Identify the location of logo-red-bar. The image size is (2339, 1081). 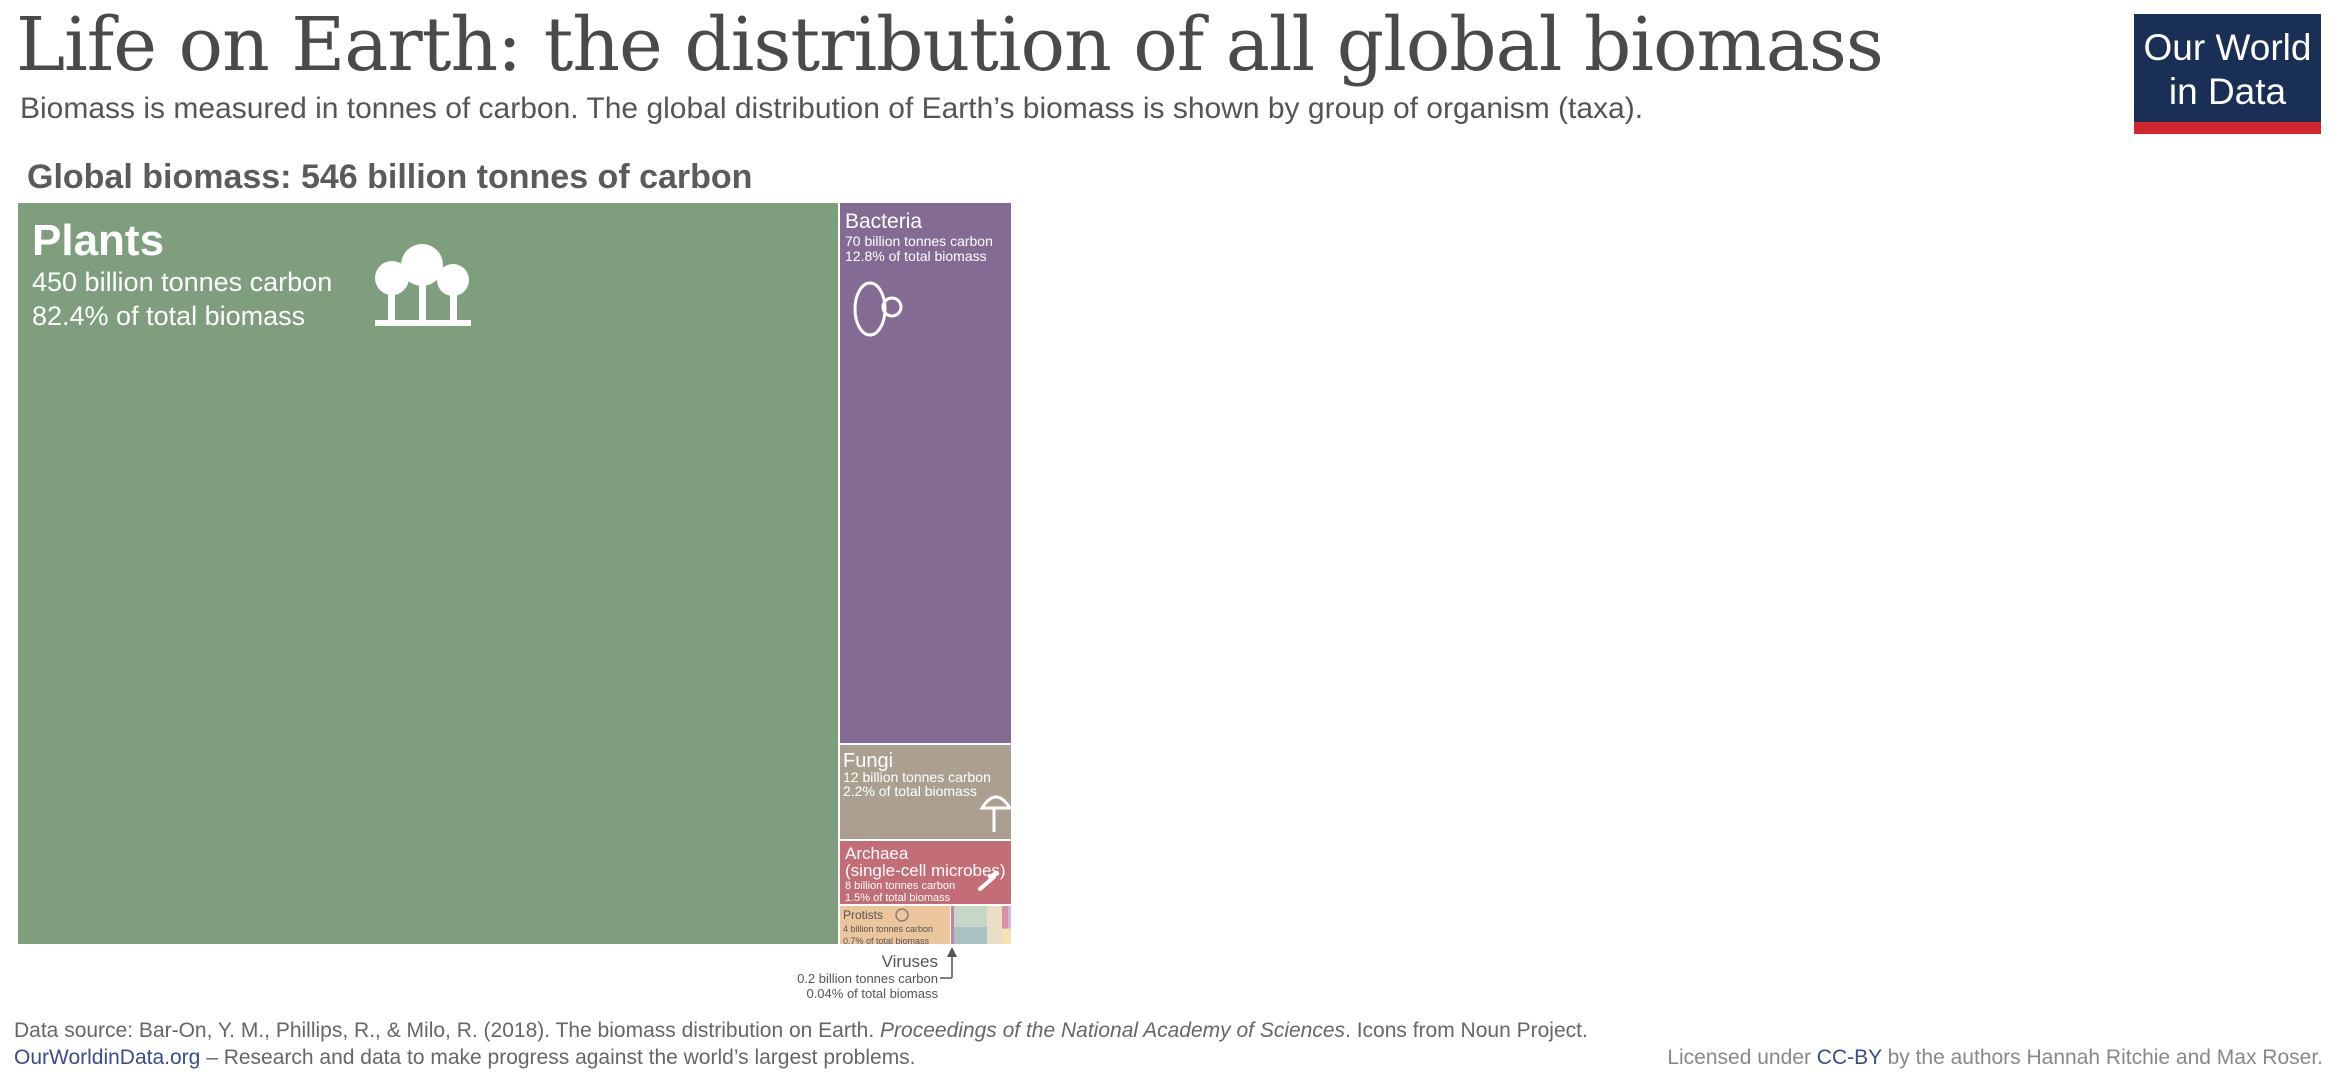
(2227, 128).